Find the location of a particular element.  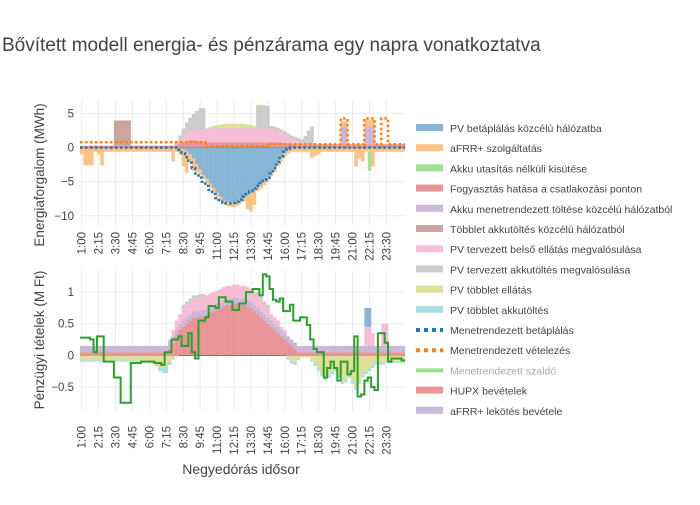

legend-label: Menetrendezett vételezés is located at coordinates (510, 351).